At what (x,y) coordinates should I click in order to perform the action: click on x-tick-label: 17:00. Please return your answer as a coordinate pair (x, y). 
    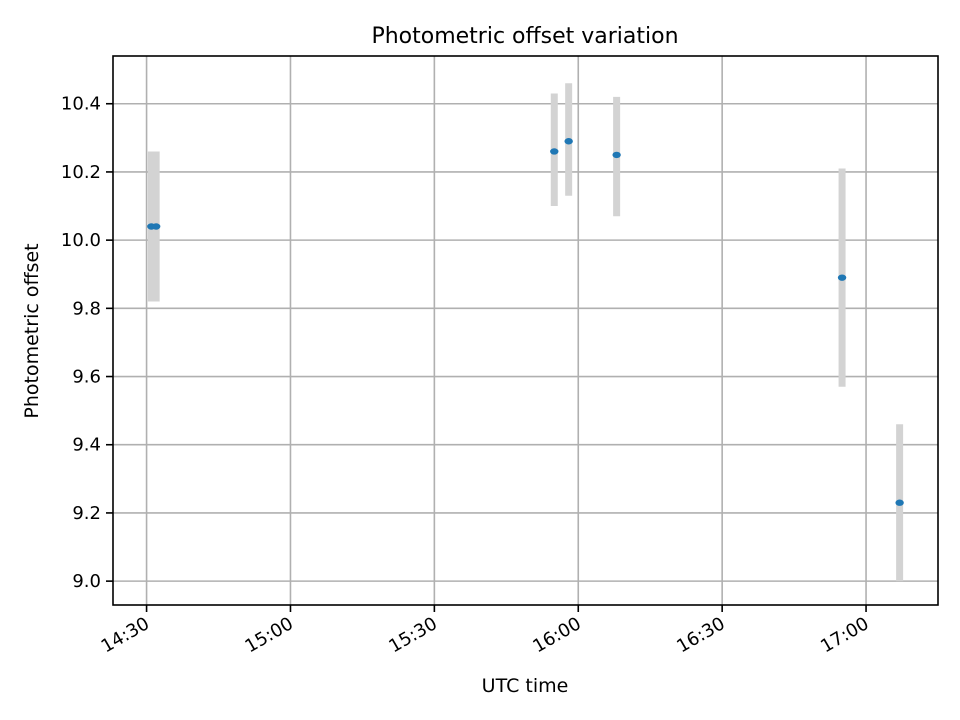
    Looking at the image, I should click on (844, 635).